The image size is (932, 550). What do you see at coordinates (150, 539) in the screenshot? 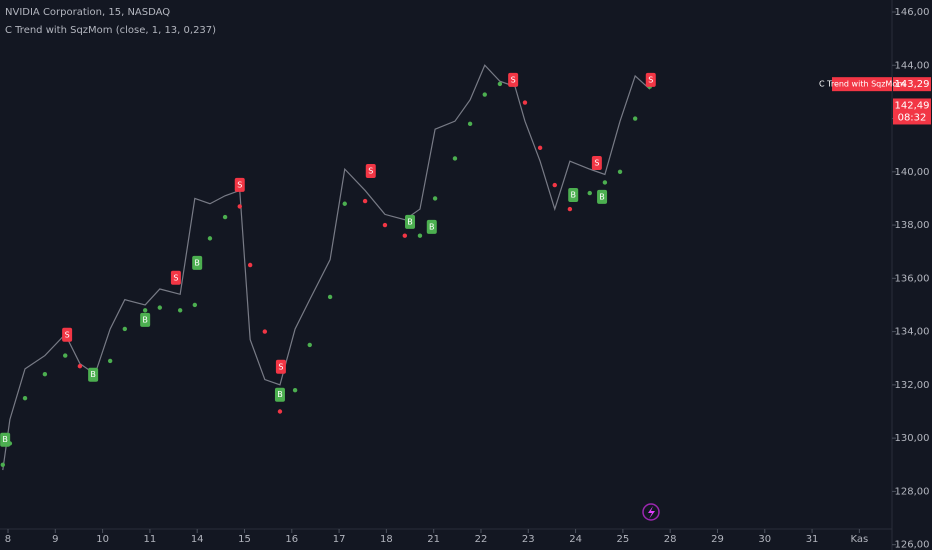
I see `x-tick-label: 11` at bounding box center [150, 539].